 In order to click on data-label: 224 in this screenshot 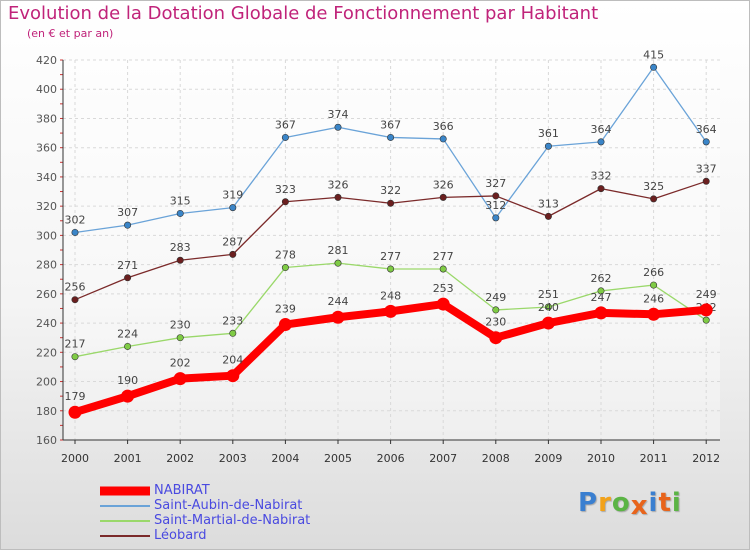, I will do `click(127, 333)`.